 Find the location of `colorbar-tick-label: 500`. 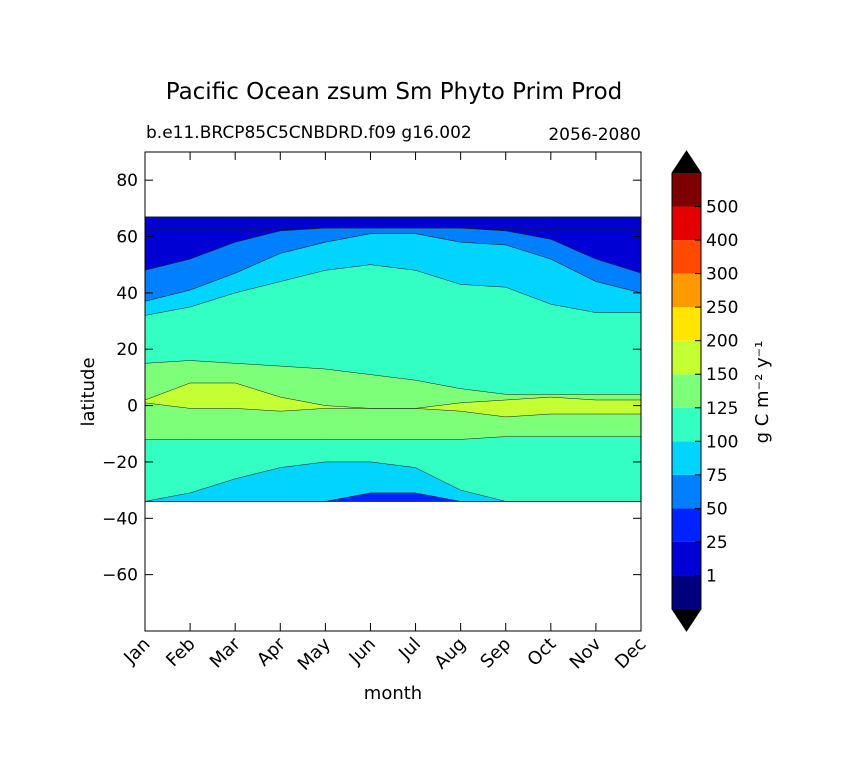

colorbar-tick-label: 500 is located at coordinates (722, 208).